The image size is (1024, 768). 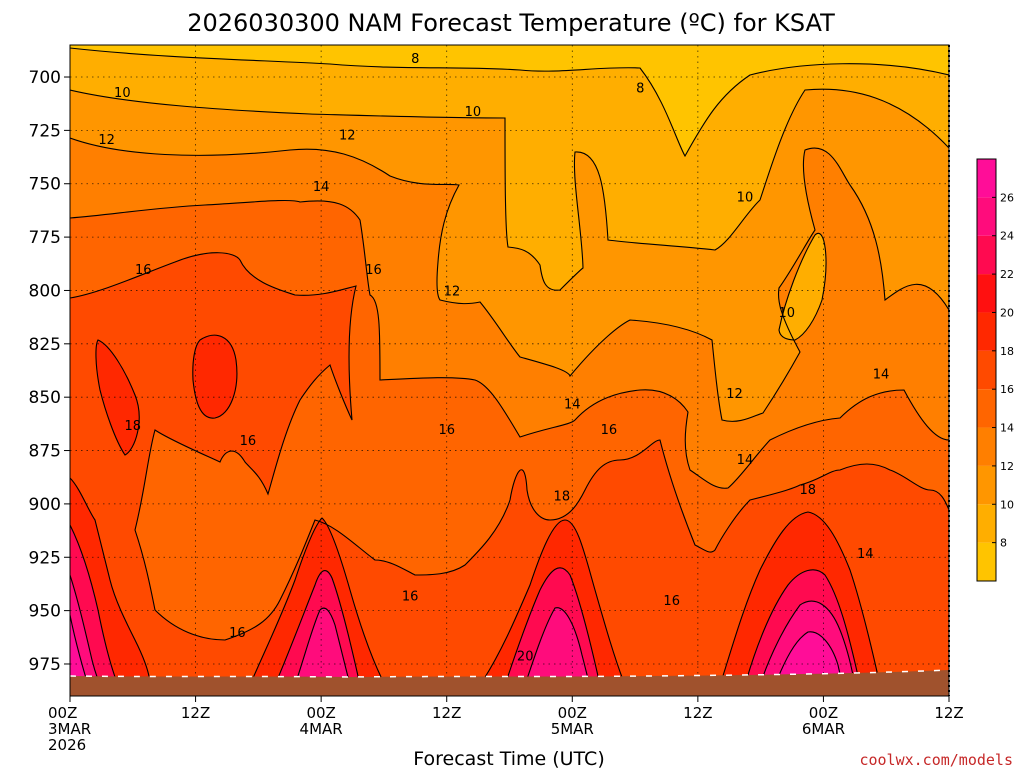 What do you see at coordinates (45, 612) in the screenshot?
I see `y-tick-label: 950` at bounding box center [45, 612].